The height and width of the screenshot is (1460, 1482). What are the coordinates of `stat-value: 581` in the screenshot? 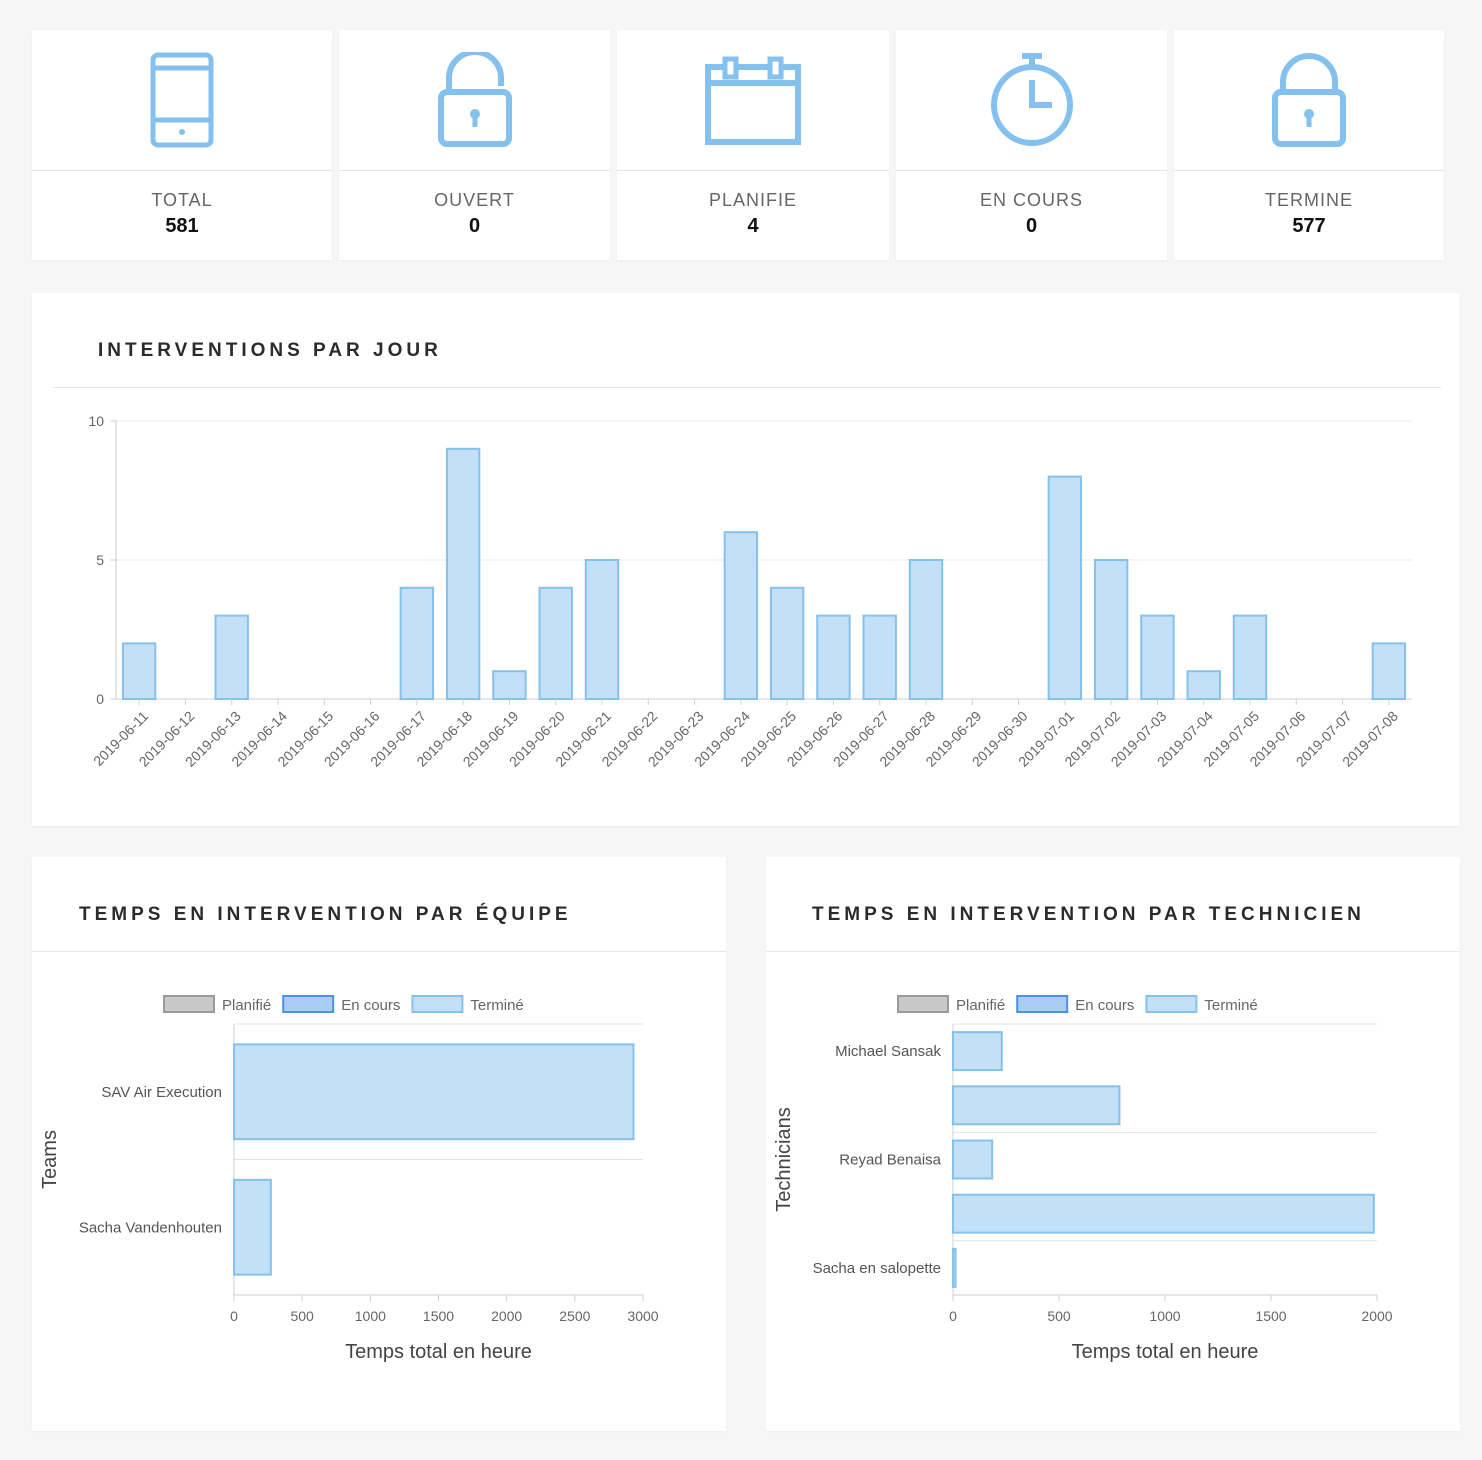 It's located at (182, 226).